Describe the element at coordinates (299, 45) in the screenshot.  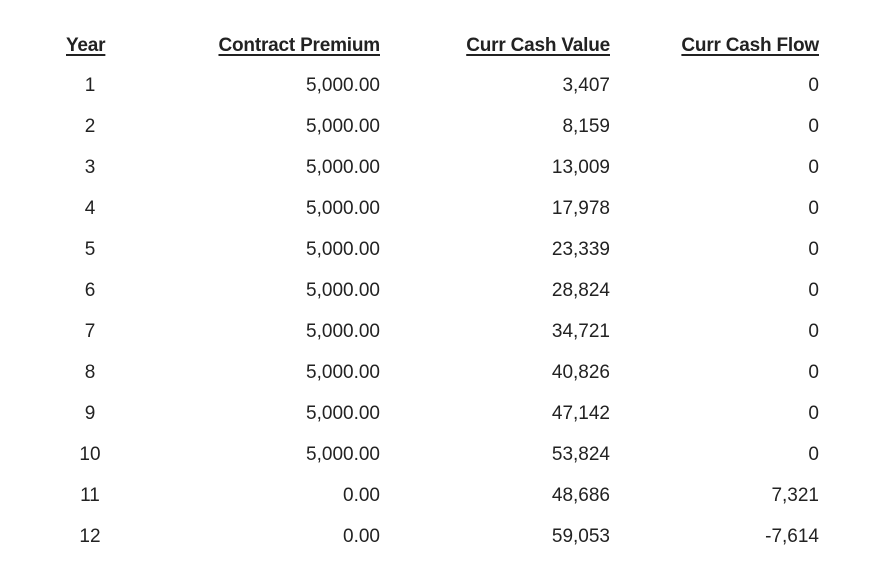
I see `header-contract-premium: Contract Premium` at that location.